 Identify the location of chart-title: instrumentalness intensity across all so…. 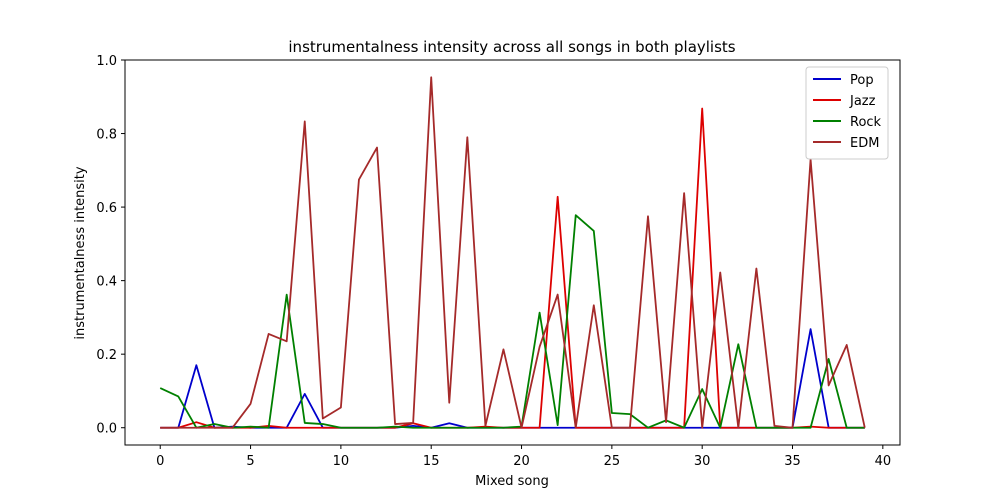
(511, 47).